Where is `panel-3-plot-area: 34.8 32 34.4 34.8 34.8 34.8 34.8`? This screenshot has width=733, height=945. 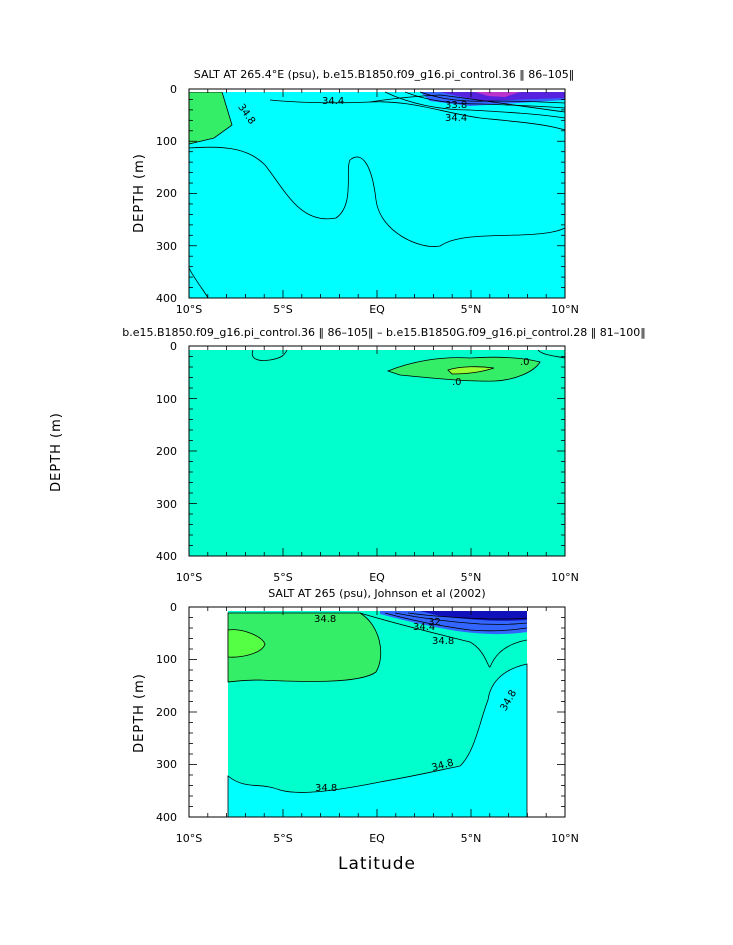
panel-3-plot-area: 34.8 32 34.4 34.8 34.8 34.8 34.8 is located at coordinates (377, 712).